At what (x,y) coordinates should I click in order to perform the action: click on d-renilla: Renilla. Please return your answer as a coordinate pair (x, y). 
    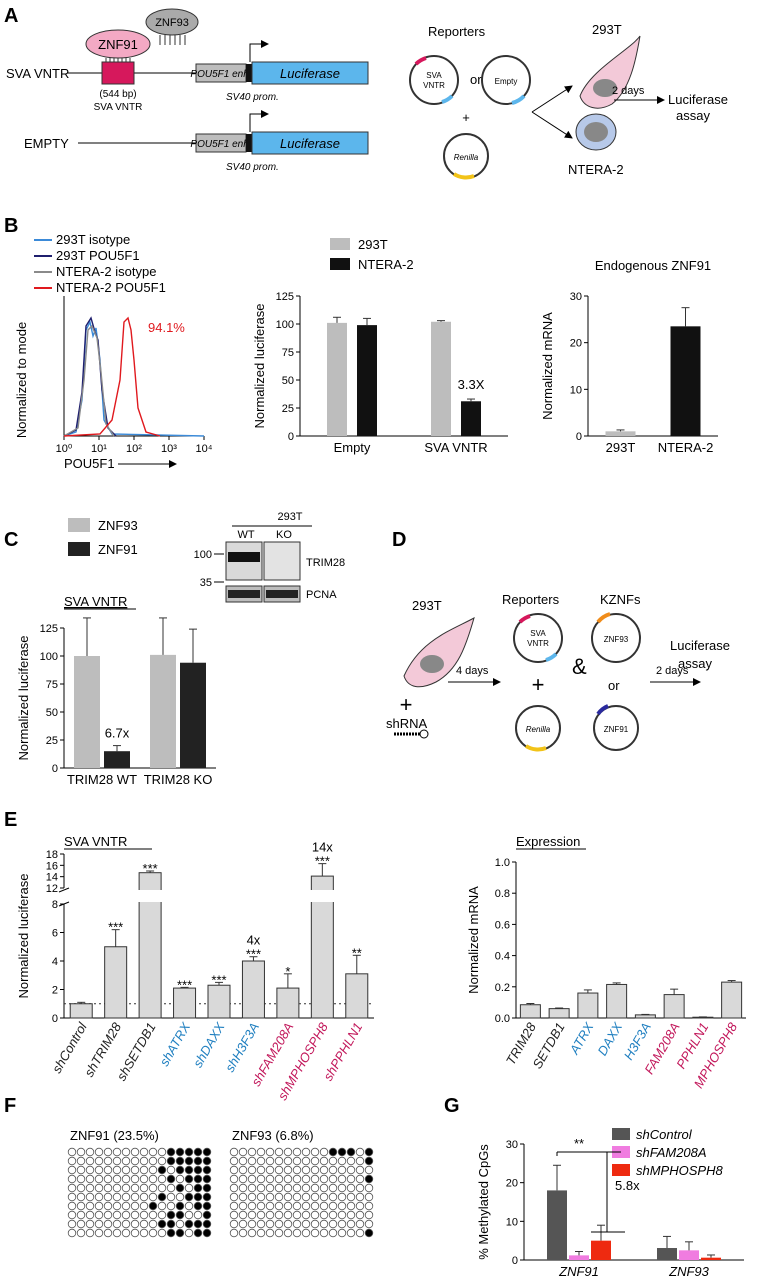
    Looking at the image, I should click on (538, 729).